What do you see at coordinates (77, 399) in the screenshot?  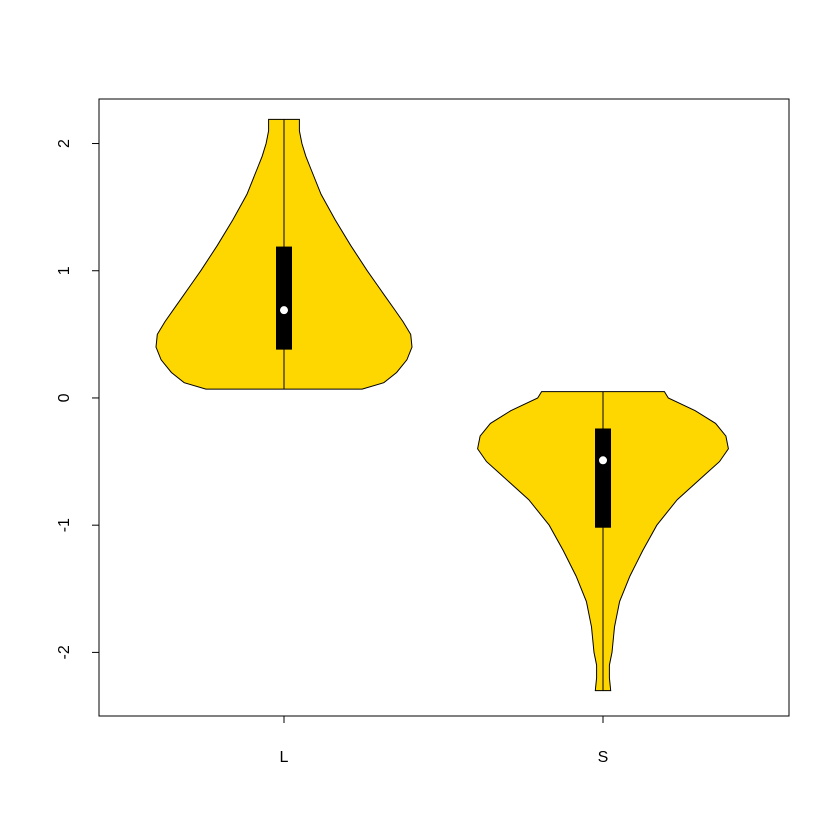 I see `y-axis: -2 -1 0 1 2` at bounding box center [77, 399].